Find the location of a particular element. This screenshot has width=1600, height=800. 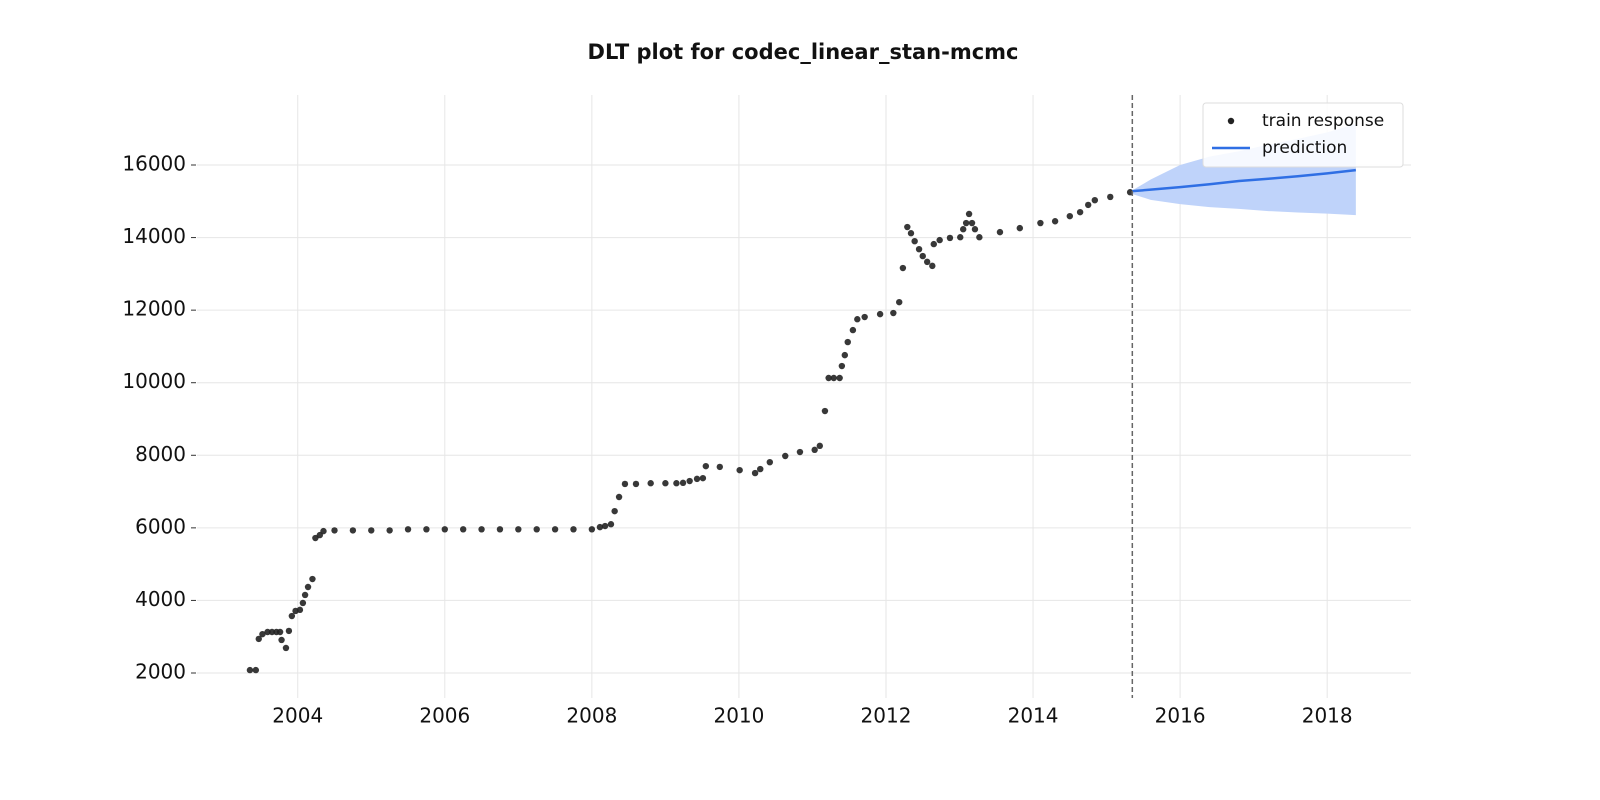

y-tick-label: 16000 is located at coordinates (154, 163).